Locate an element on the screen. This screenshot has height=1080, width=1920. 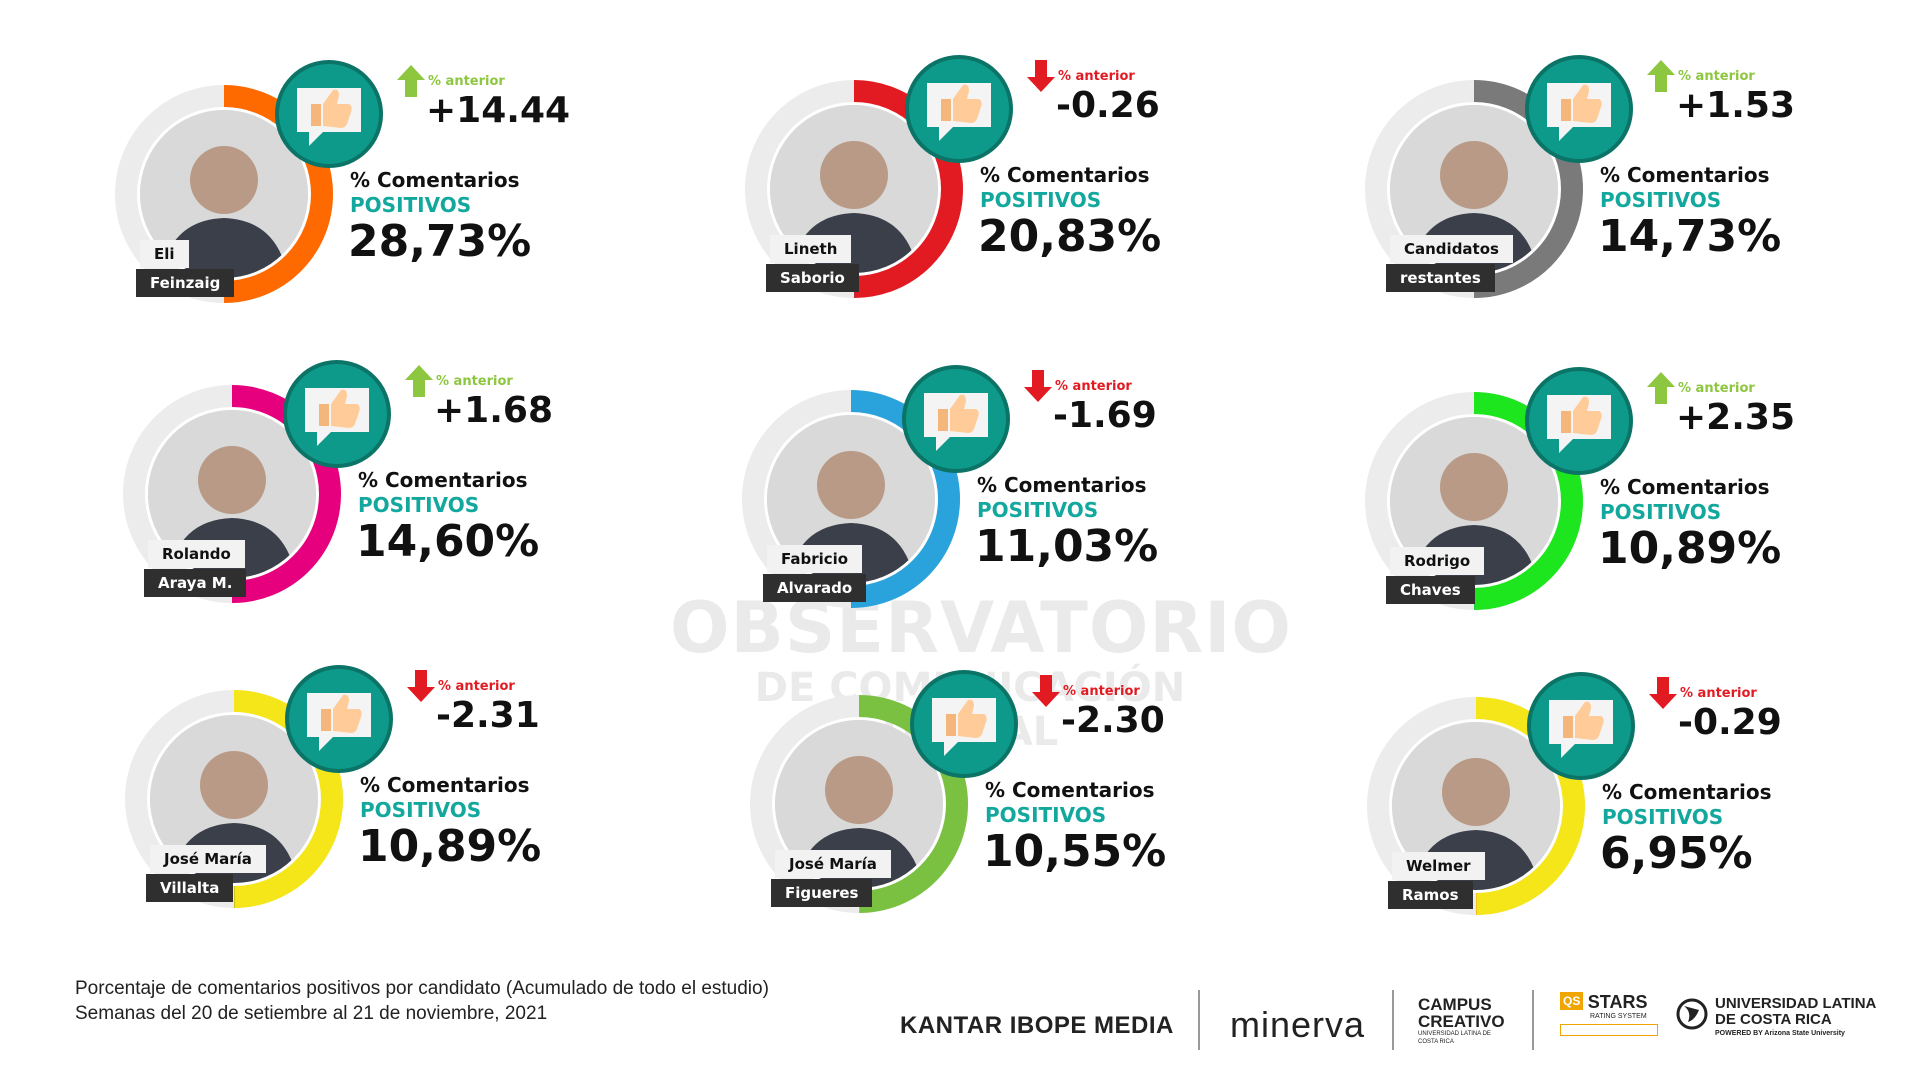
positive-percentage: 14,60% is located at coordinates (448, 541).